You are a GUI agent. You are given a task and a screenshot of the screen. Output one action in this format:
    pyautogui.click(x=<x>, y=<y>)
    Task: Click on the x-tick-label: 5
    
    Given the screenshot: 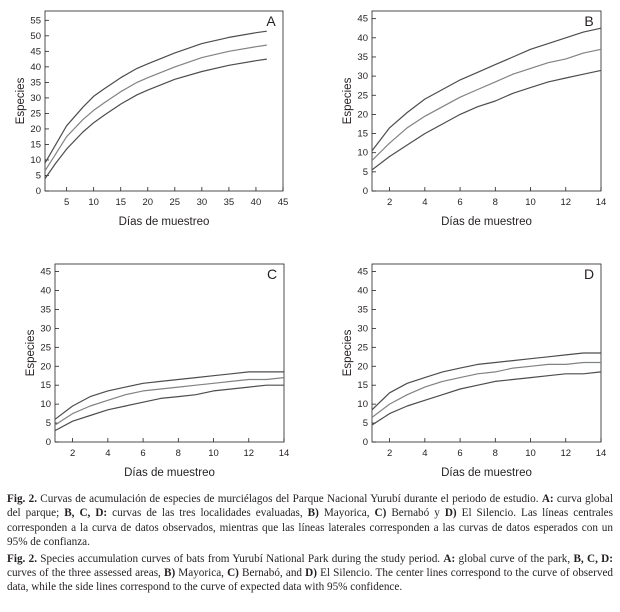 What is the action you would take?
    pyautogui.click(x=66, y=202)
    